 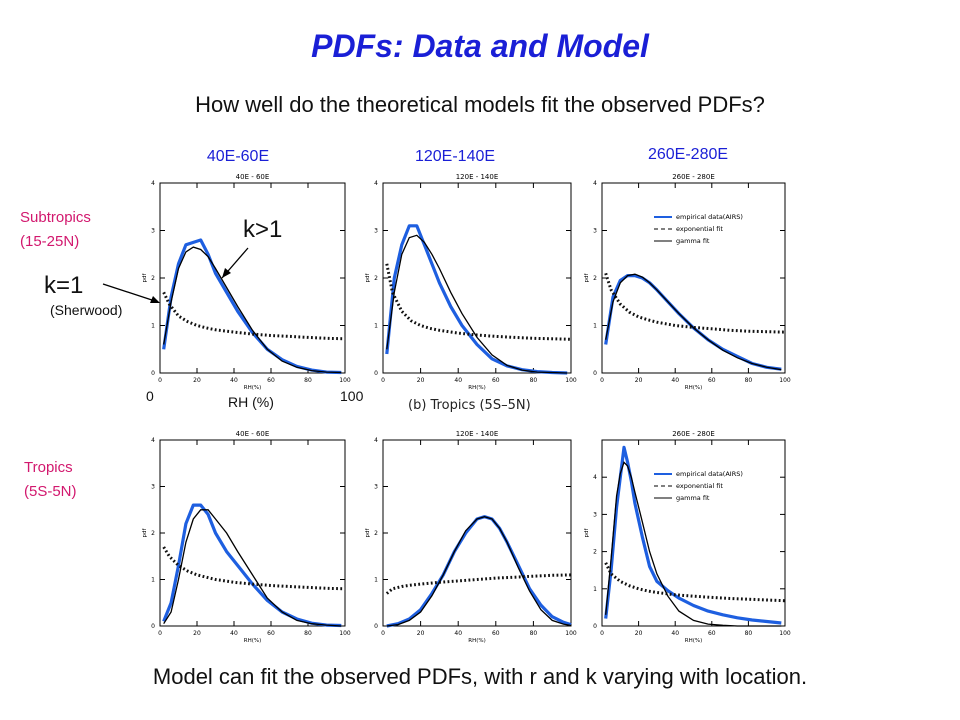 What do you see at coordinates (471, 537) in the screenshot?
I see `chart-panel-5: 0 20 40 60 80 100 0 1 2 3 4 120E - 140E RH(%) pdf` at bounding box center [471, 537].